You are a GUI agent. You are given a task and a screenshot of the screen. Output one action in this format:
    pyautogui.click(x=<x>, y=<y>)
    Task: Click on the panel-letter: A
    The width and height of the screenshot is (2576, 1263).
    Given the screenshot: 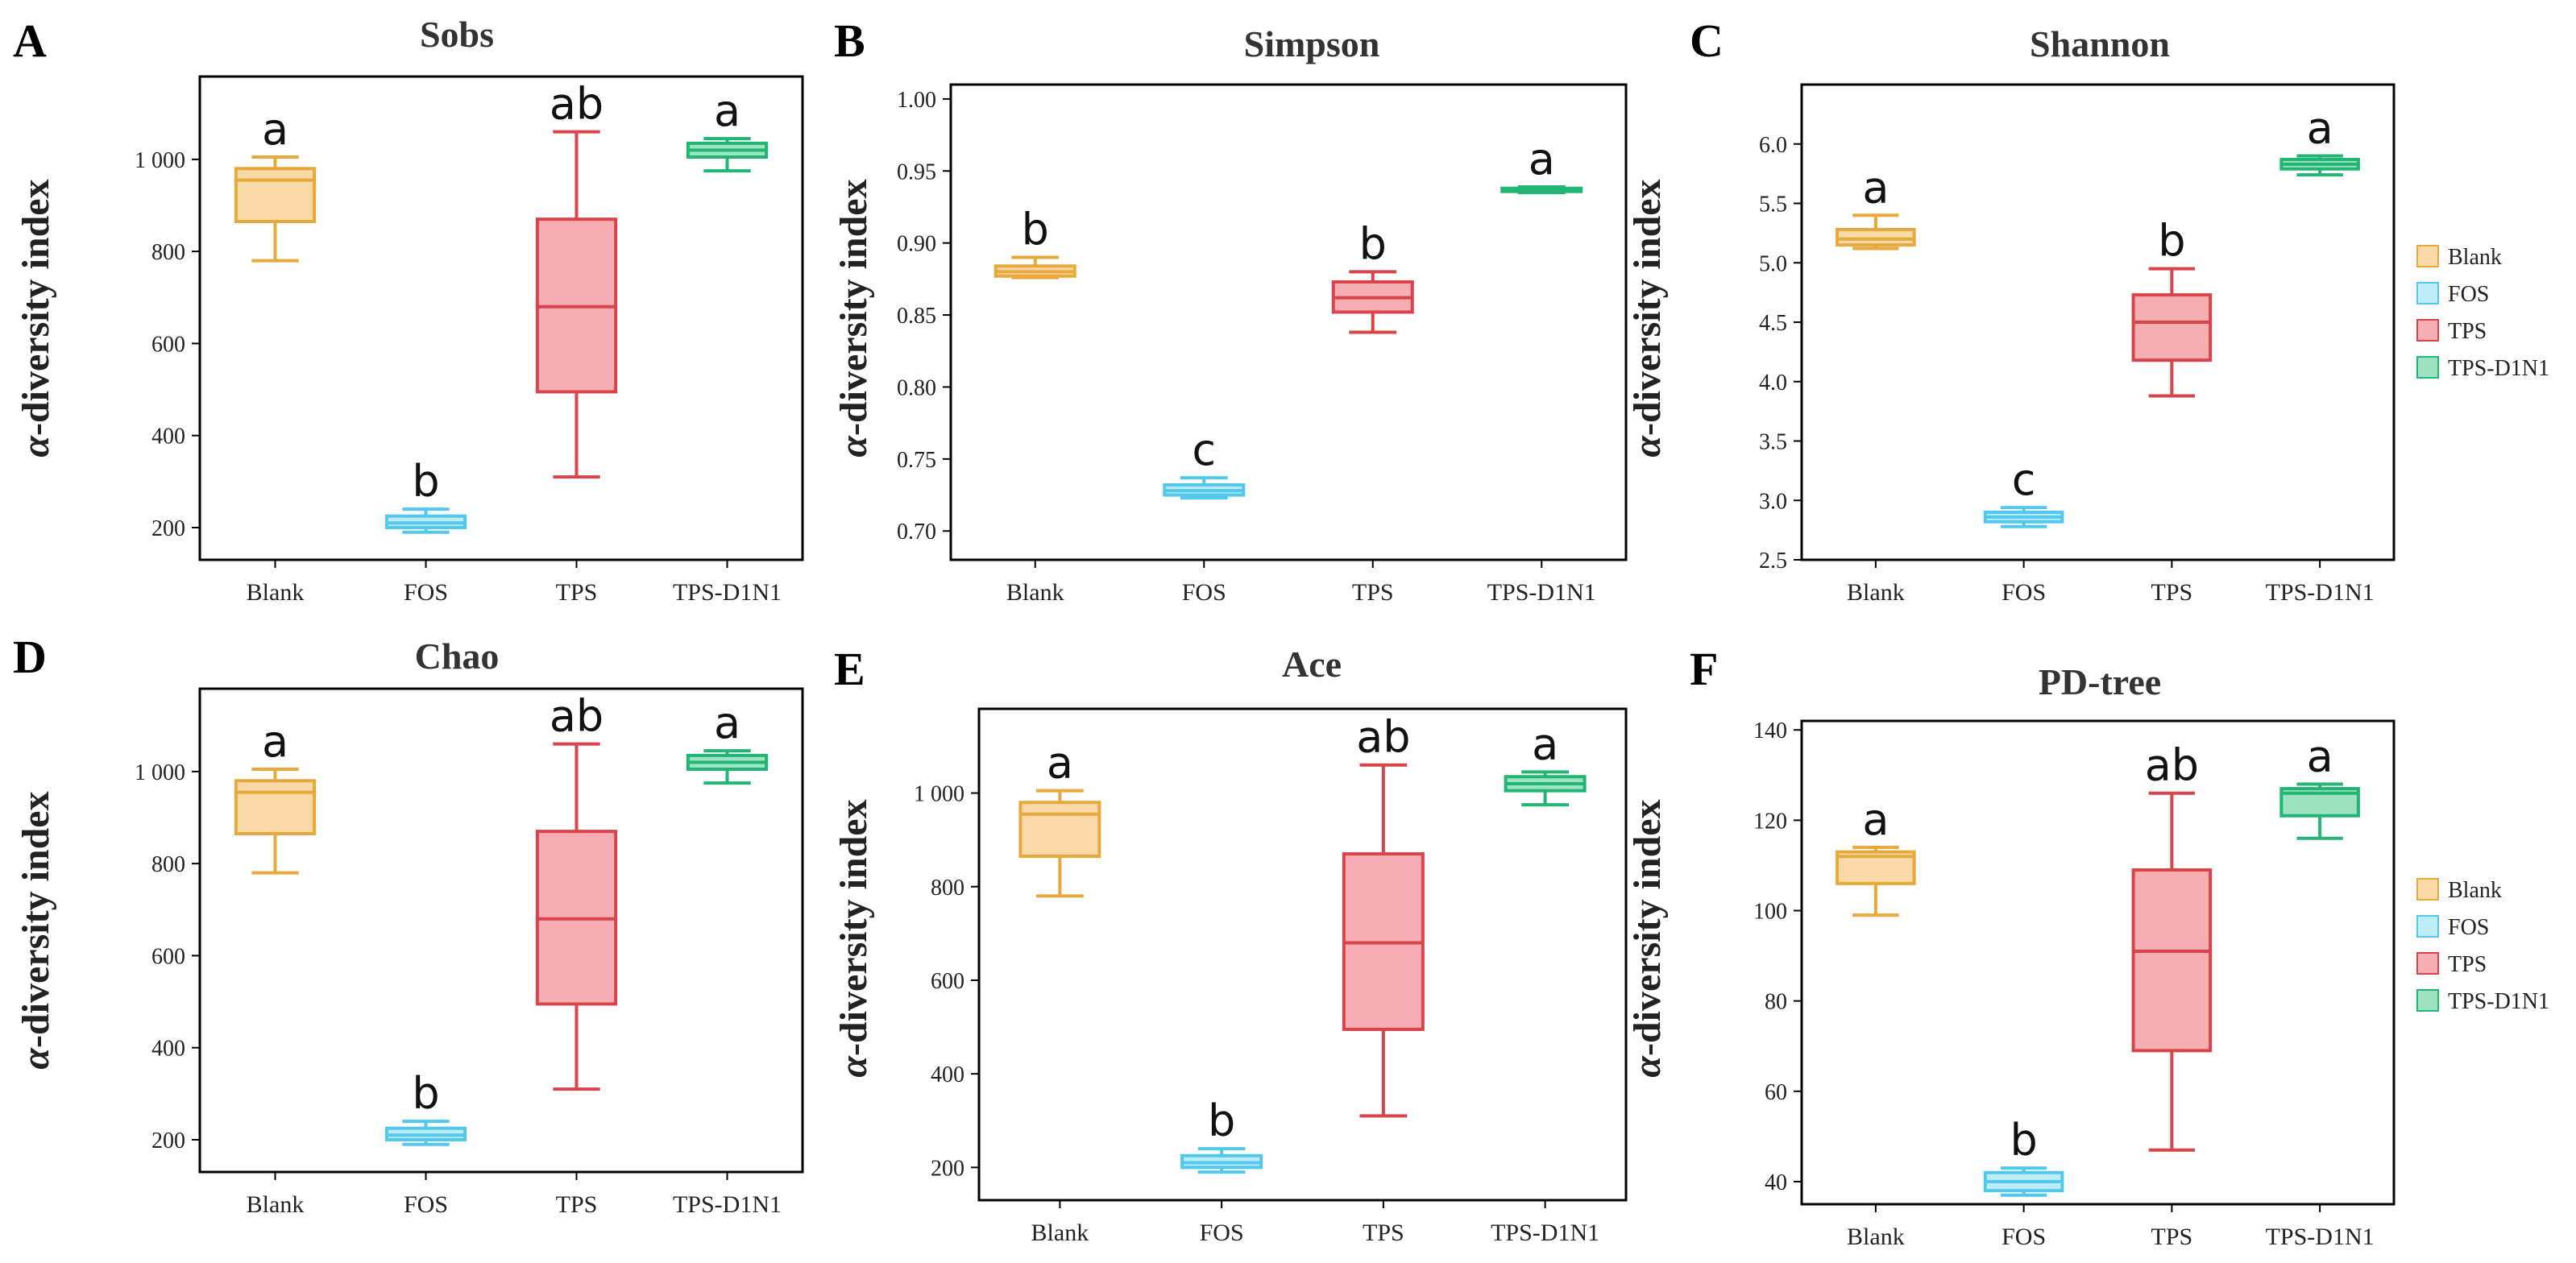 What is the action you would take?
    pyautogui.click(x=30, y=40)
    